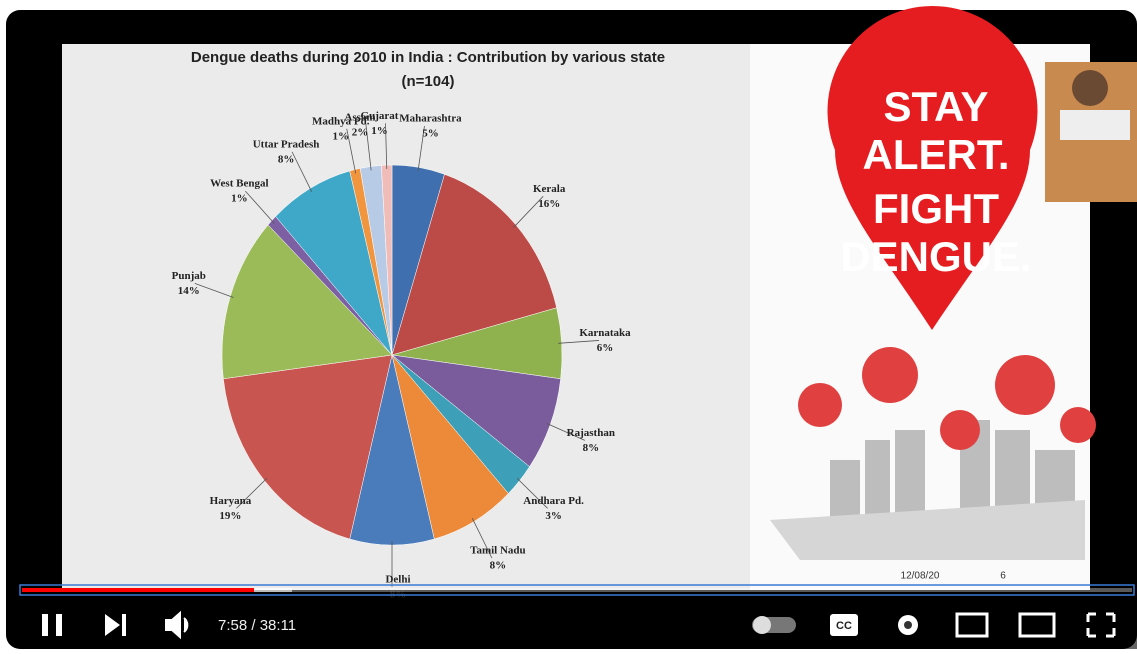  What do you see at coordinates (549, 189) in the screenshot?
I see `slice-label: Kerala` at bounding box center [549, 189].